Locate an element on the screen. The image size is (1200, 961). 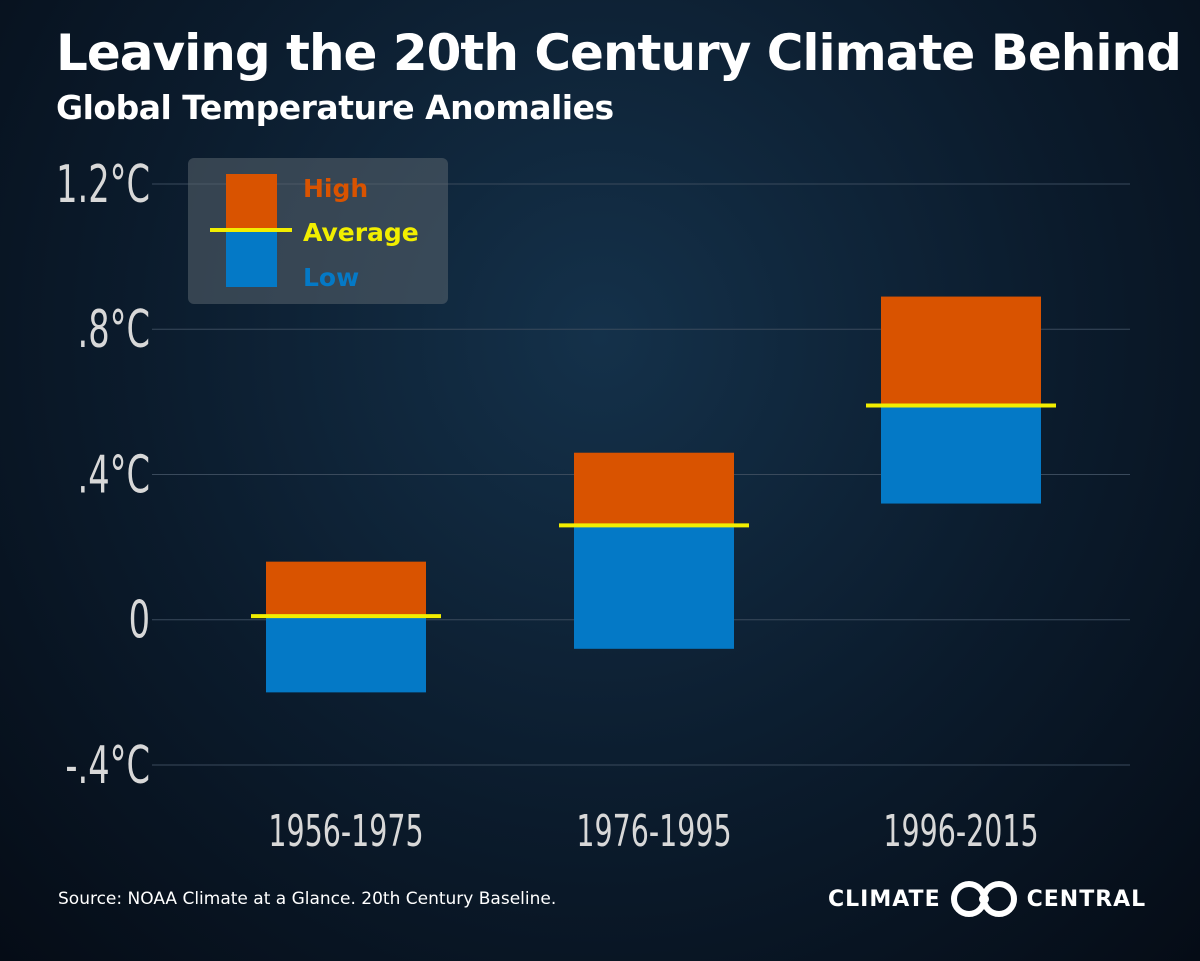
legend-swatch-high is located at coordinates (251, 202).